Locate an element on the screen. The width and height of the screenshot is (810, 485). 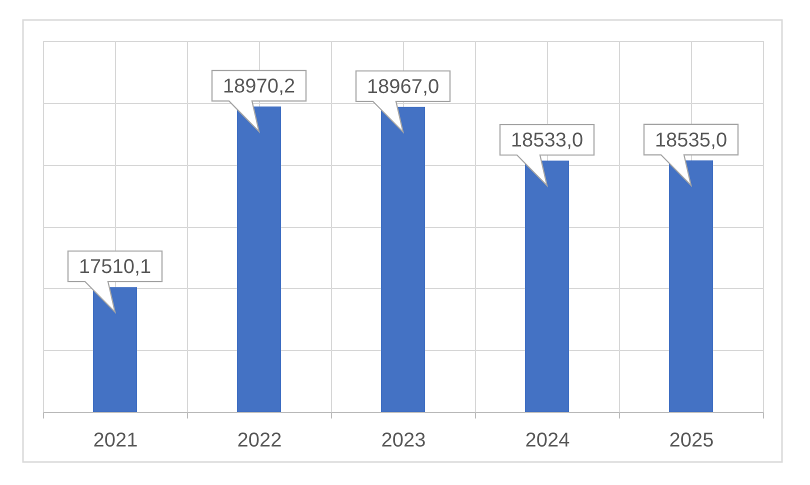
data-label: 18533,0 is located at coordinates (547, 141).